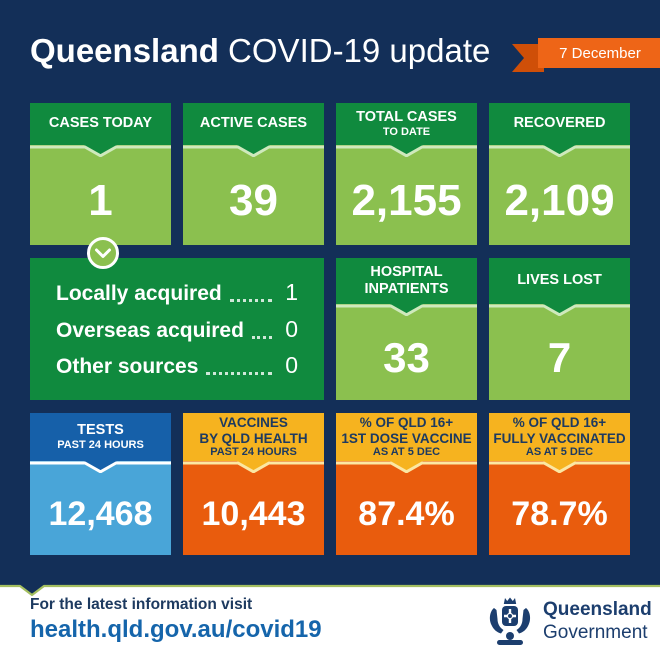 This screenshot has width=660, height=660. Describe the element at coordinates (406, 358) in the screenshot. I see `card-value: 33` at that location.